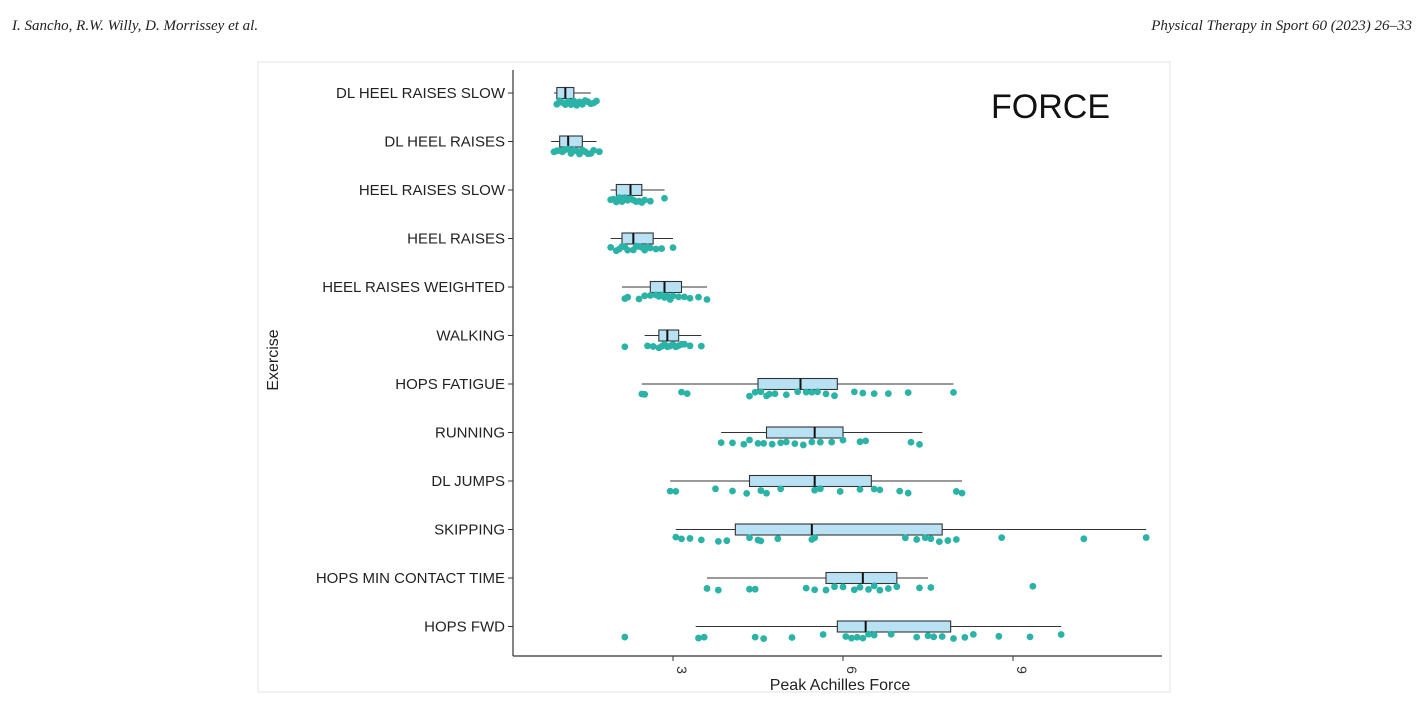 Image resolution: width=1424 pixels, height=722 pixels. Describe the element at coordinates (682, 670) in the screenshot. I see `x-tick-label: 3` at that location.